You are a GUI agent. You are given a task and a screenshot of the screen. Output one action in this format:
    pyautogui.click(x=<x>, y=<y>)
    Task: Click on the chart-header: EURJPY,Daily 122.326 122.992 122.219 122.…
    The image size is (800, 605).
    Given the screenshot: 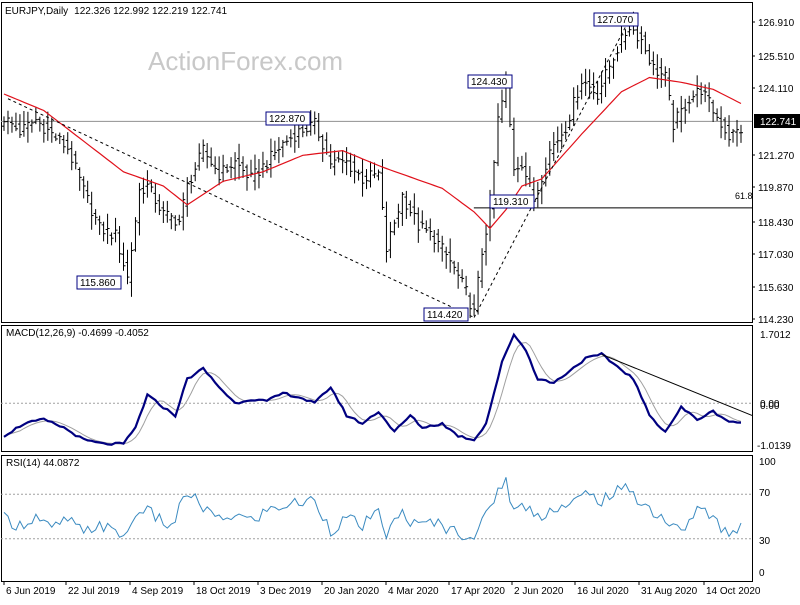 What is the action you would take?
    pyautogui.click(x=116, y=11)
    